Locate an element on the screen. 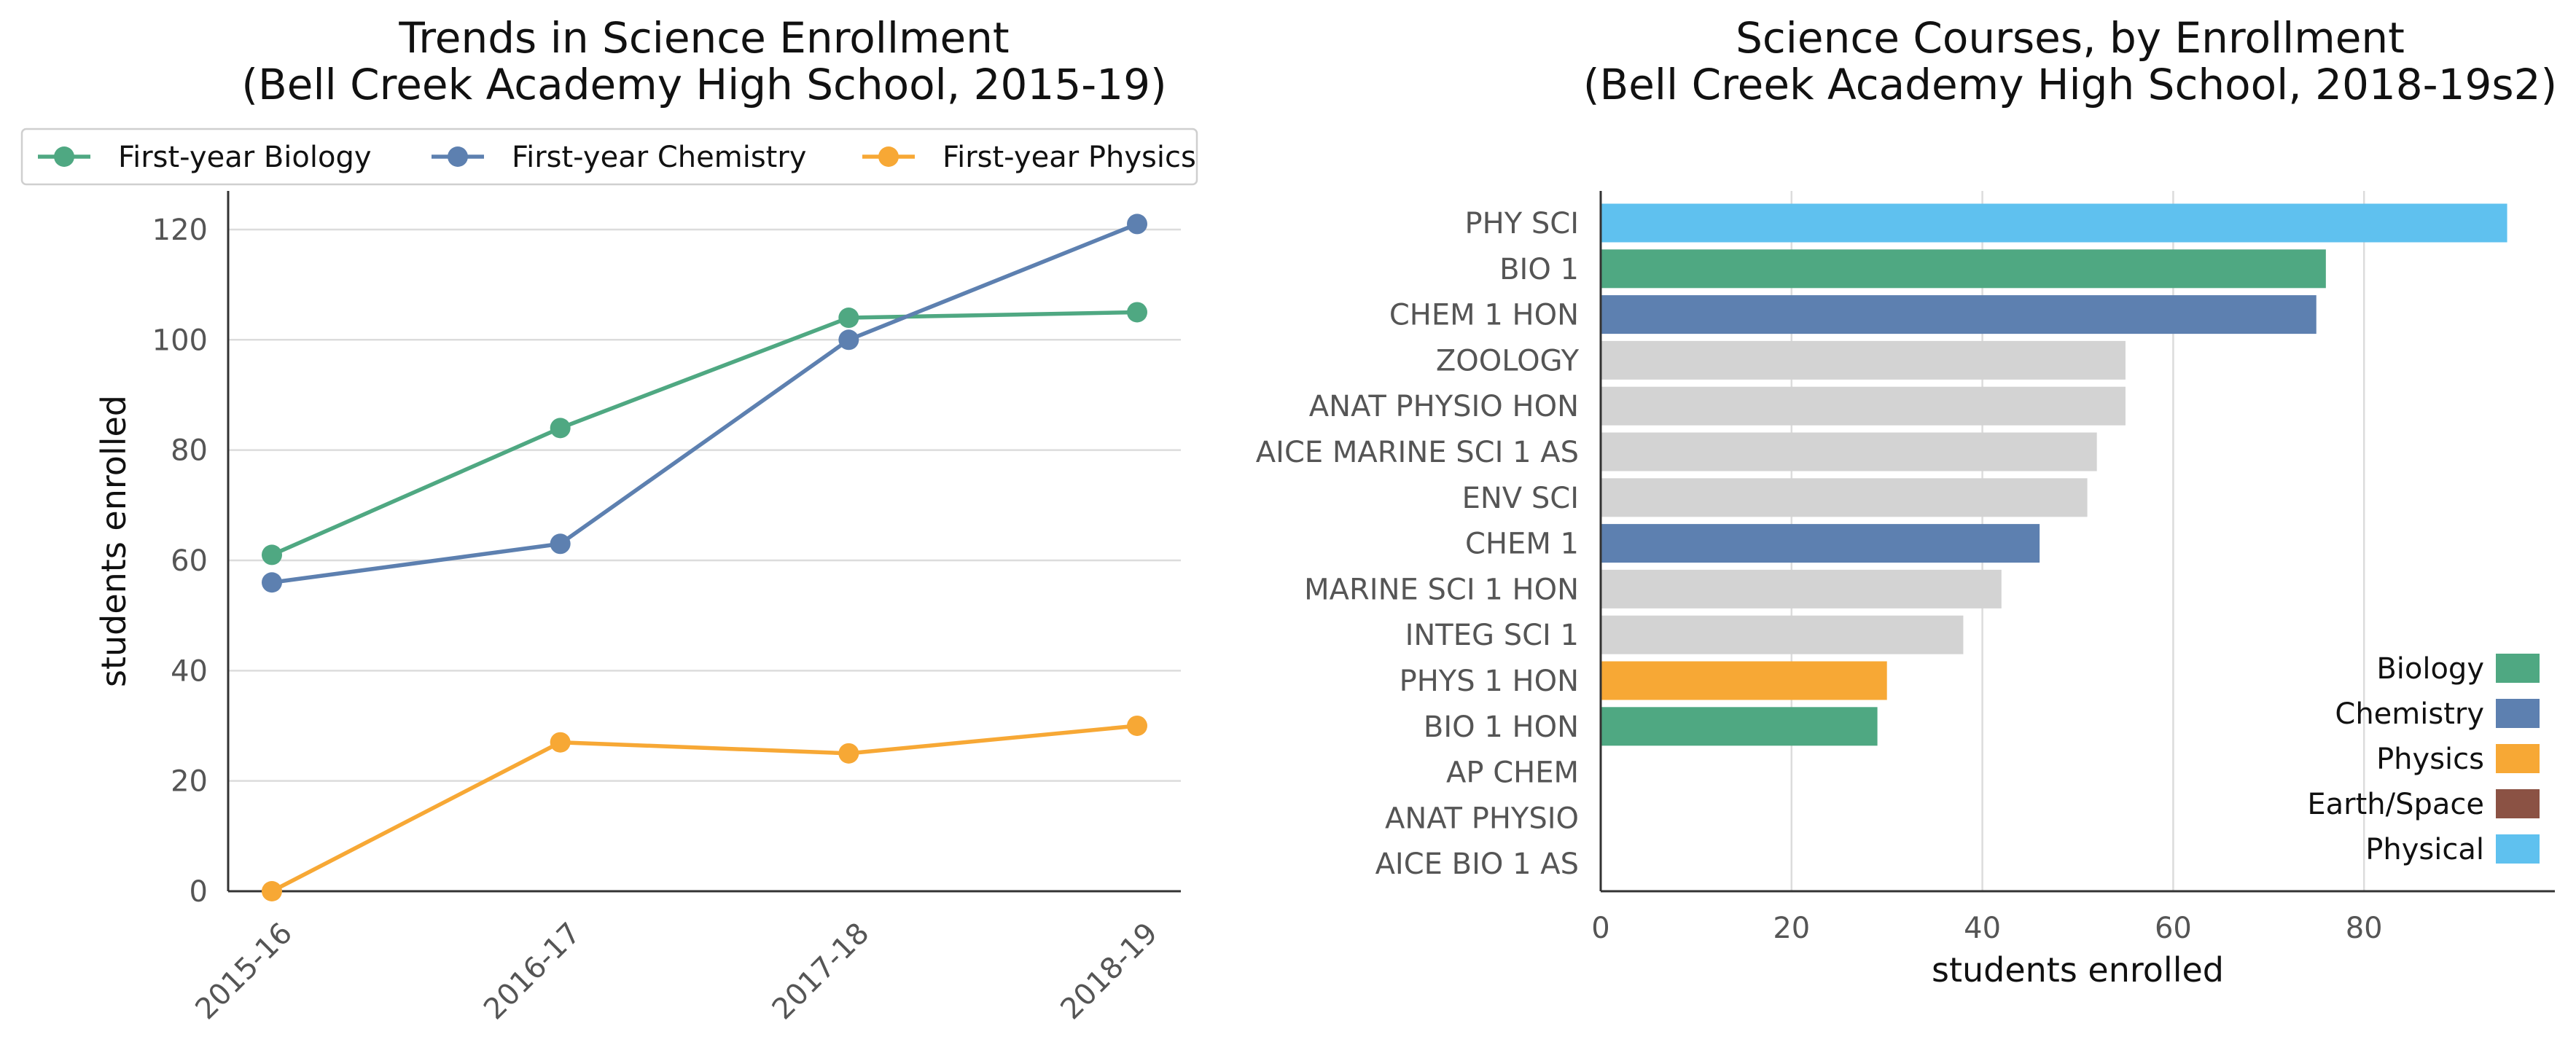 This screenshot has height=1053, width=2576. legend-label: First-year Chemistry is located at coordinates (659, 157).